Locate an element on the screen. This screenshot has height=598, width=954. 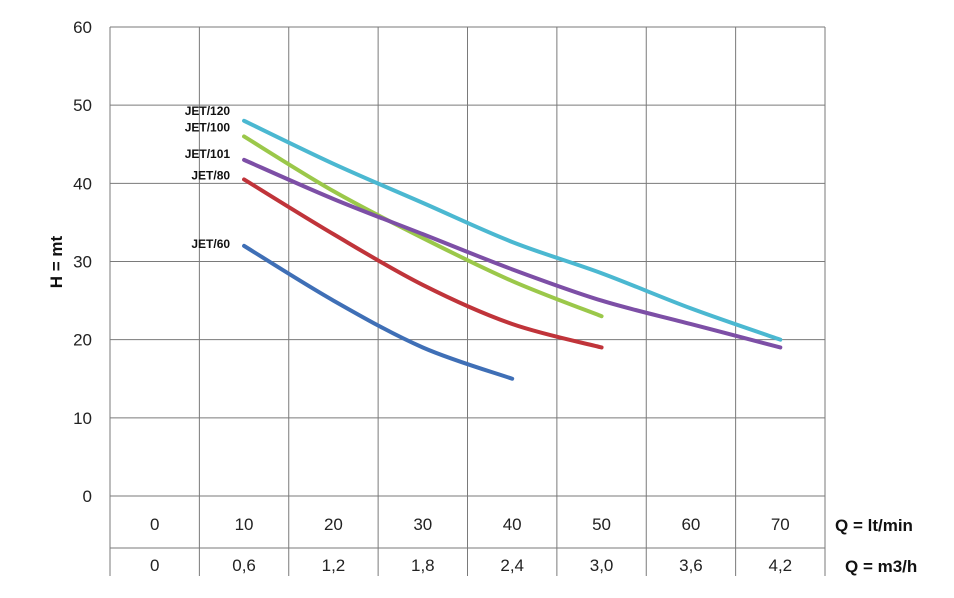
y-tick-label: 30 is located at coordinates (82, 262).